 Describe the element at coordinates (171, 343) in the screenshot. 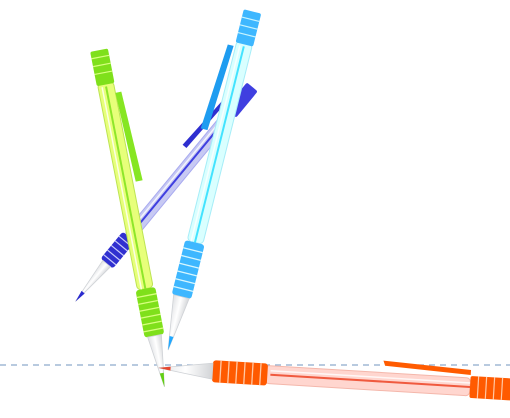

I see `cyan-pen-tip` at that location.